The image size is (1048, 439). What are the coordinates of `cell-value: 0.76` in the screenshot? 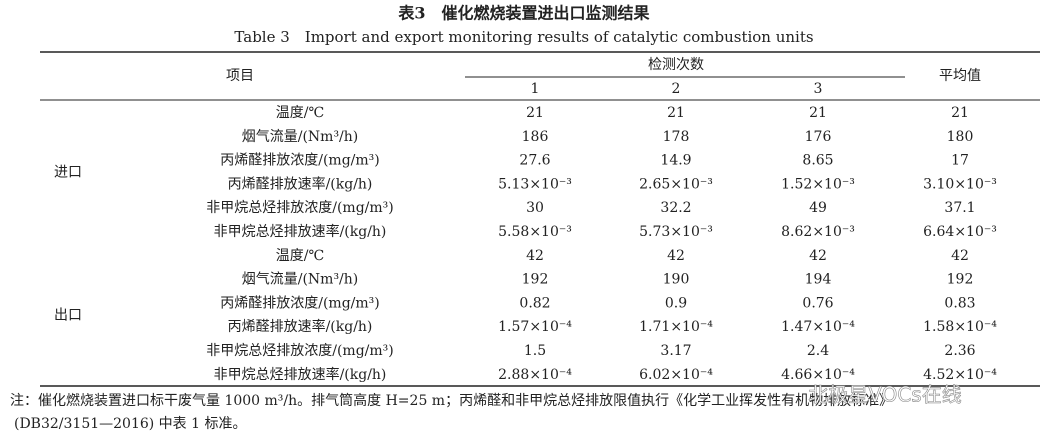 It's located at (817, 303).